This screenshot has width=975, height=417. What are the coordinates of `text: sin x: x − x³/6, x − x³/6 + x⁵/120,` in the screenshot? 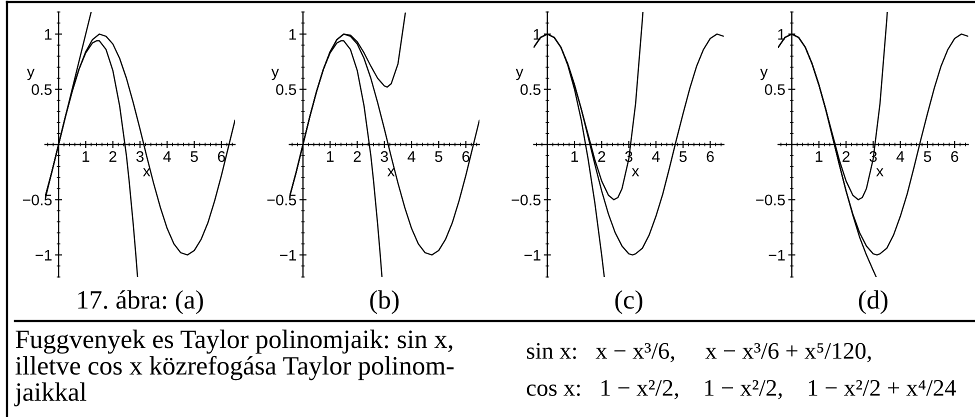 It's located at (698, 352).